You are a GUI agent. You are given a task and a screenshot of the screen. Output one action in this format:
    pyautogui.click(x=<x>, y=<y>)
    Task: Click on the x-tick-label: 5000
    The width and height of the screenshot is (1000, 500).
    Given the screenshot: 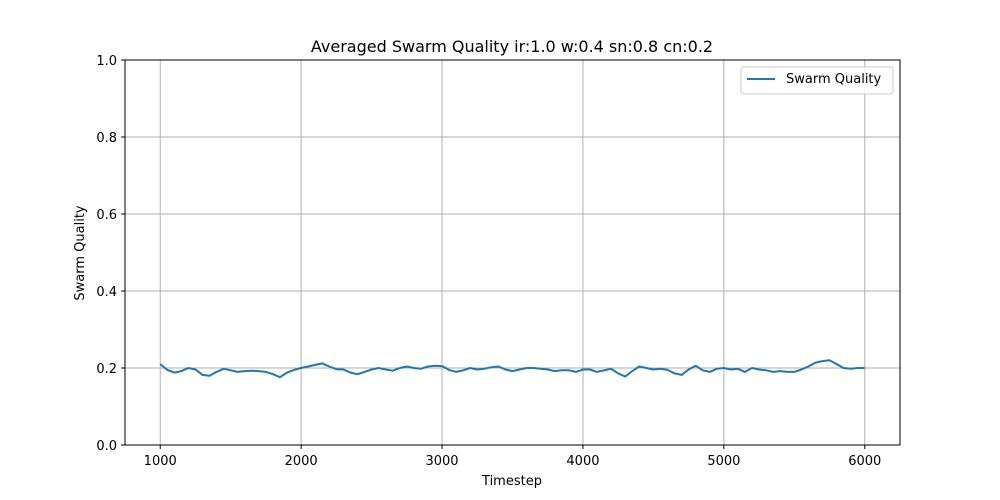 What is the action you would take?
    pyautogui.click(x=723, y=461)
    